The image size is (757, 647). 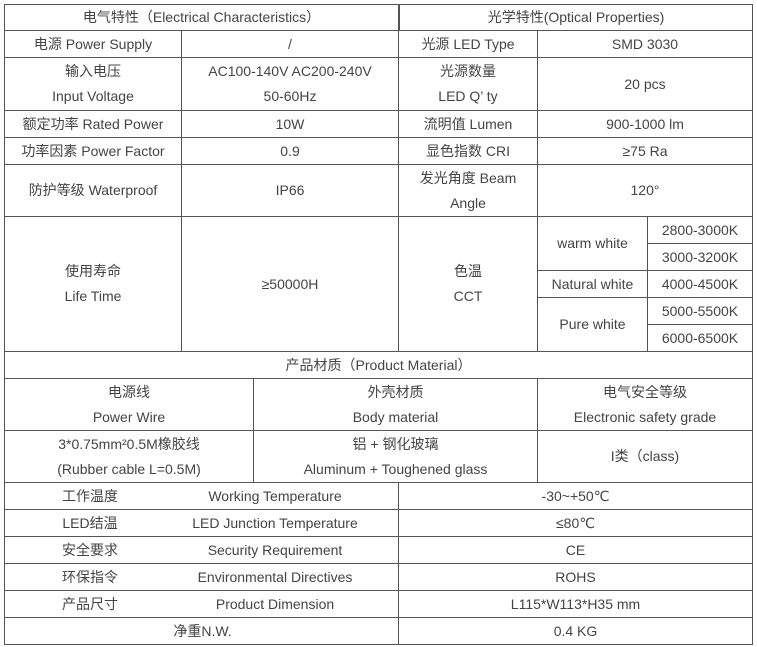 I want to click on label-cn: 净重N.W., so click(x=202, y=630).